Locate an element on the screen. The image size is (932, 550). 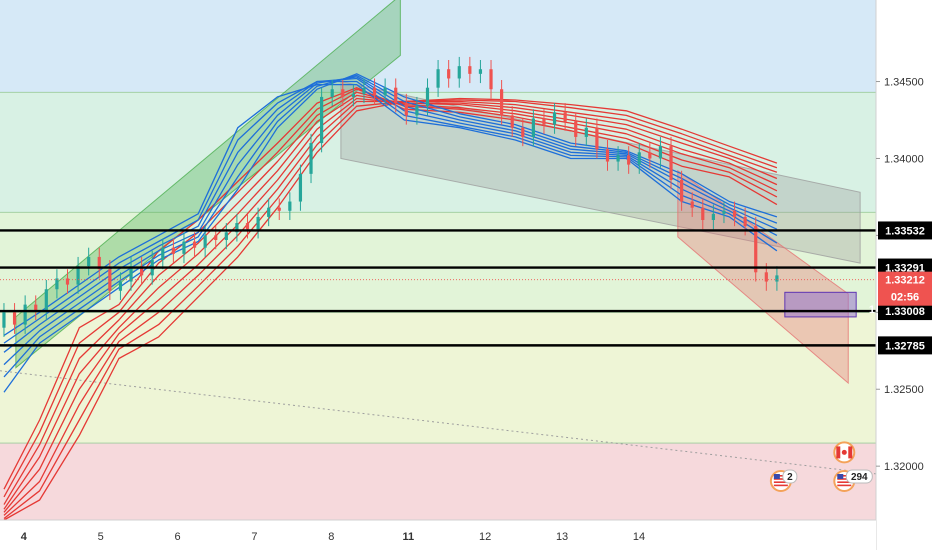
ca-flag-leaf is located at coordinates (844, 452).